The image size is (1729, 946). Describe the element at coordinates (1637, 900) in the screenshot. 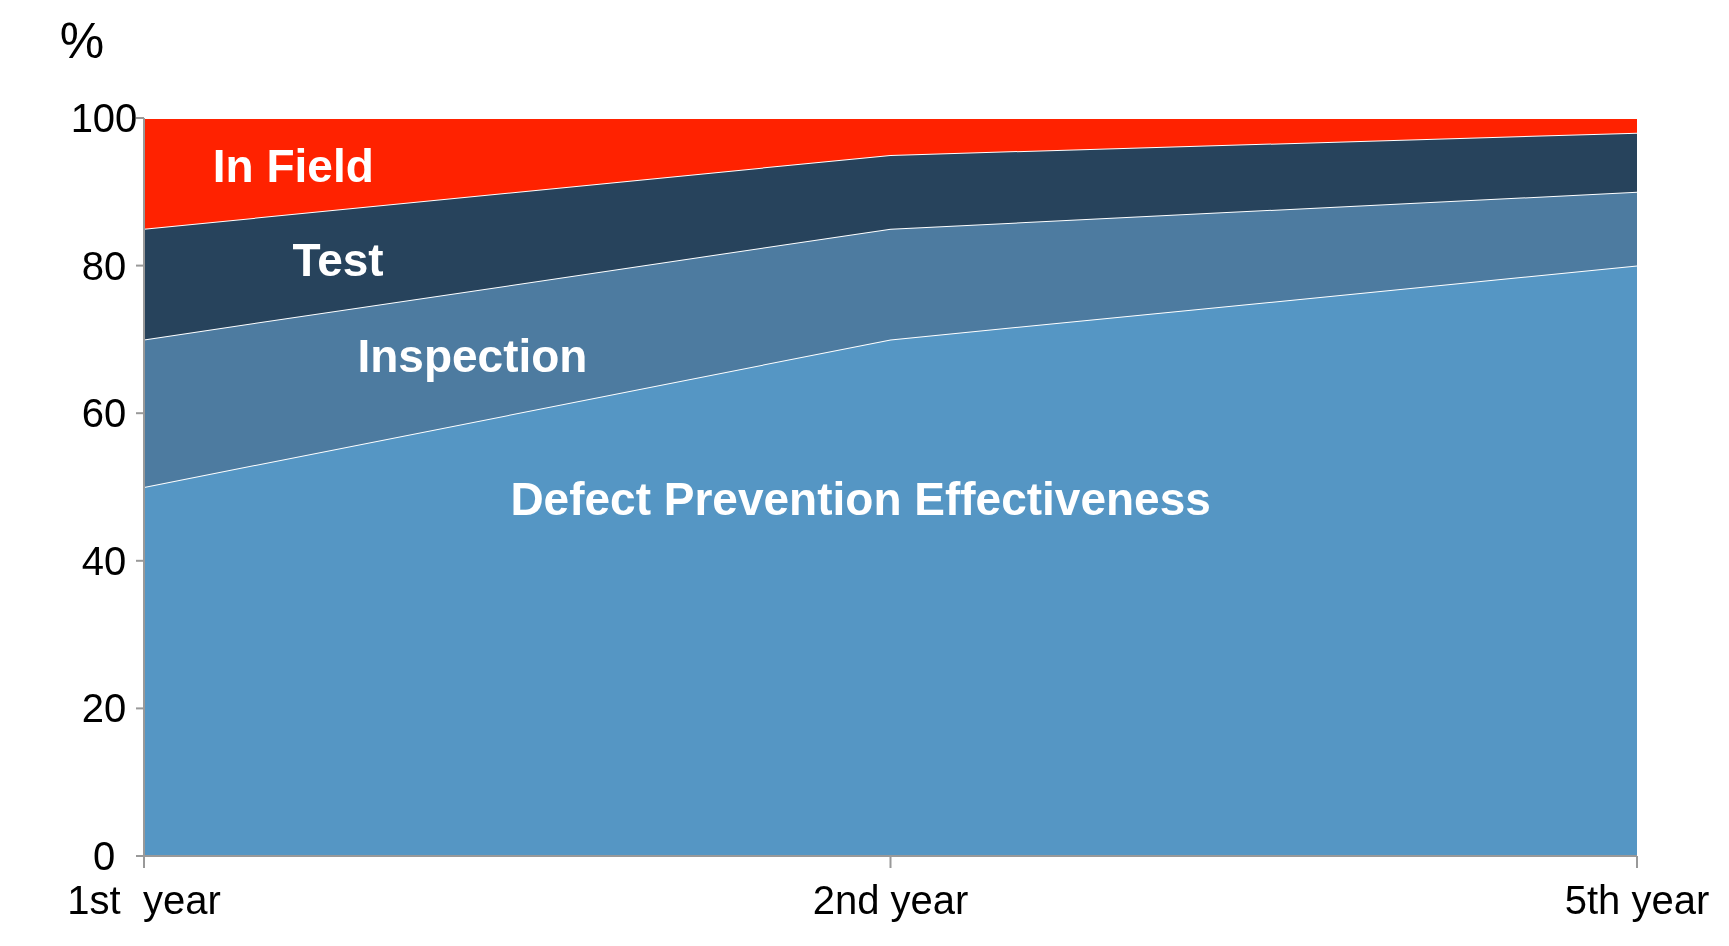

I see `x-tick-label: 5th year` at that location.